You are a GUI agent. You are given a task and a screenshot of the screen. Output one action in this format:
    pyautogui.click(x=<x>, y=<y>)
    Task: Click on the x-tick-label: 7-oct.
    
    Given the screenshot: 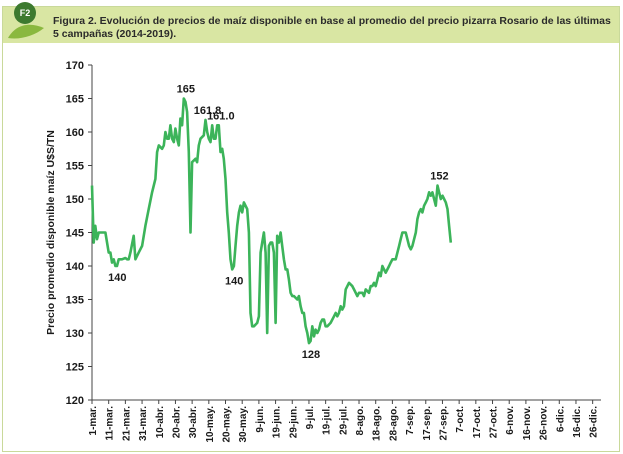 What is the action you would take?
    pyautogui.click(x=460, y=419)
    